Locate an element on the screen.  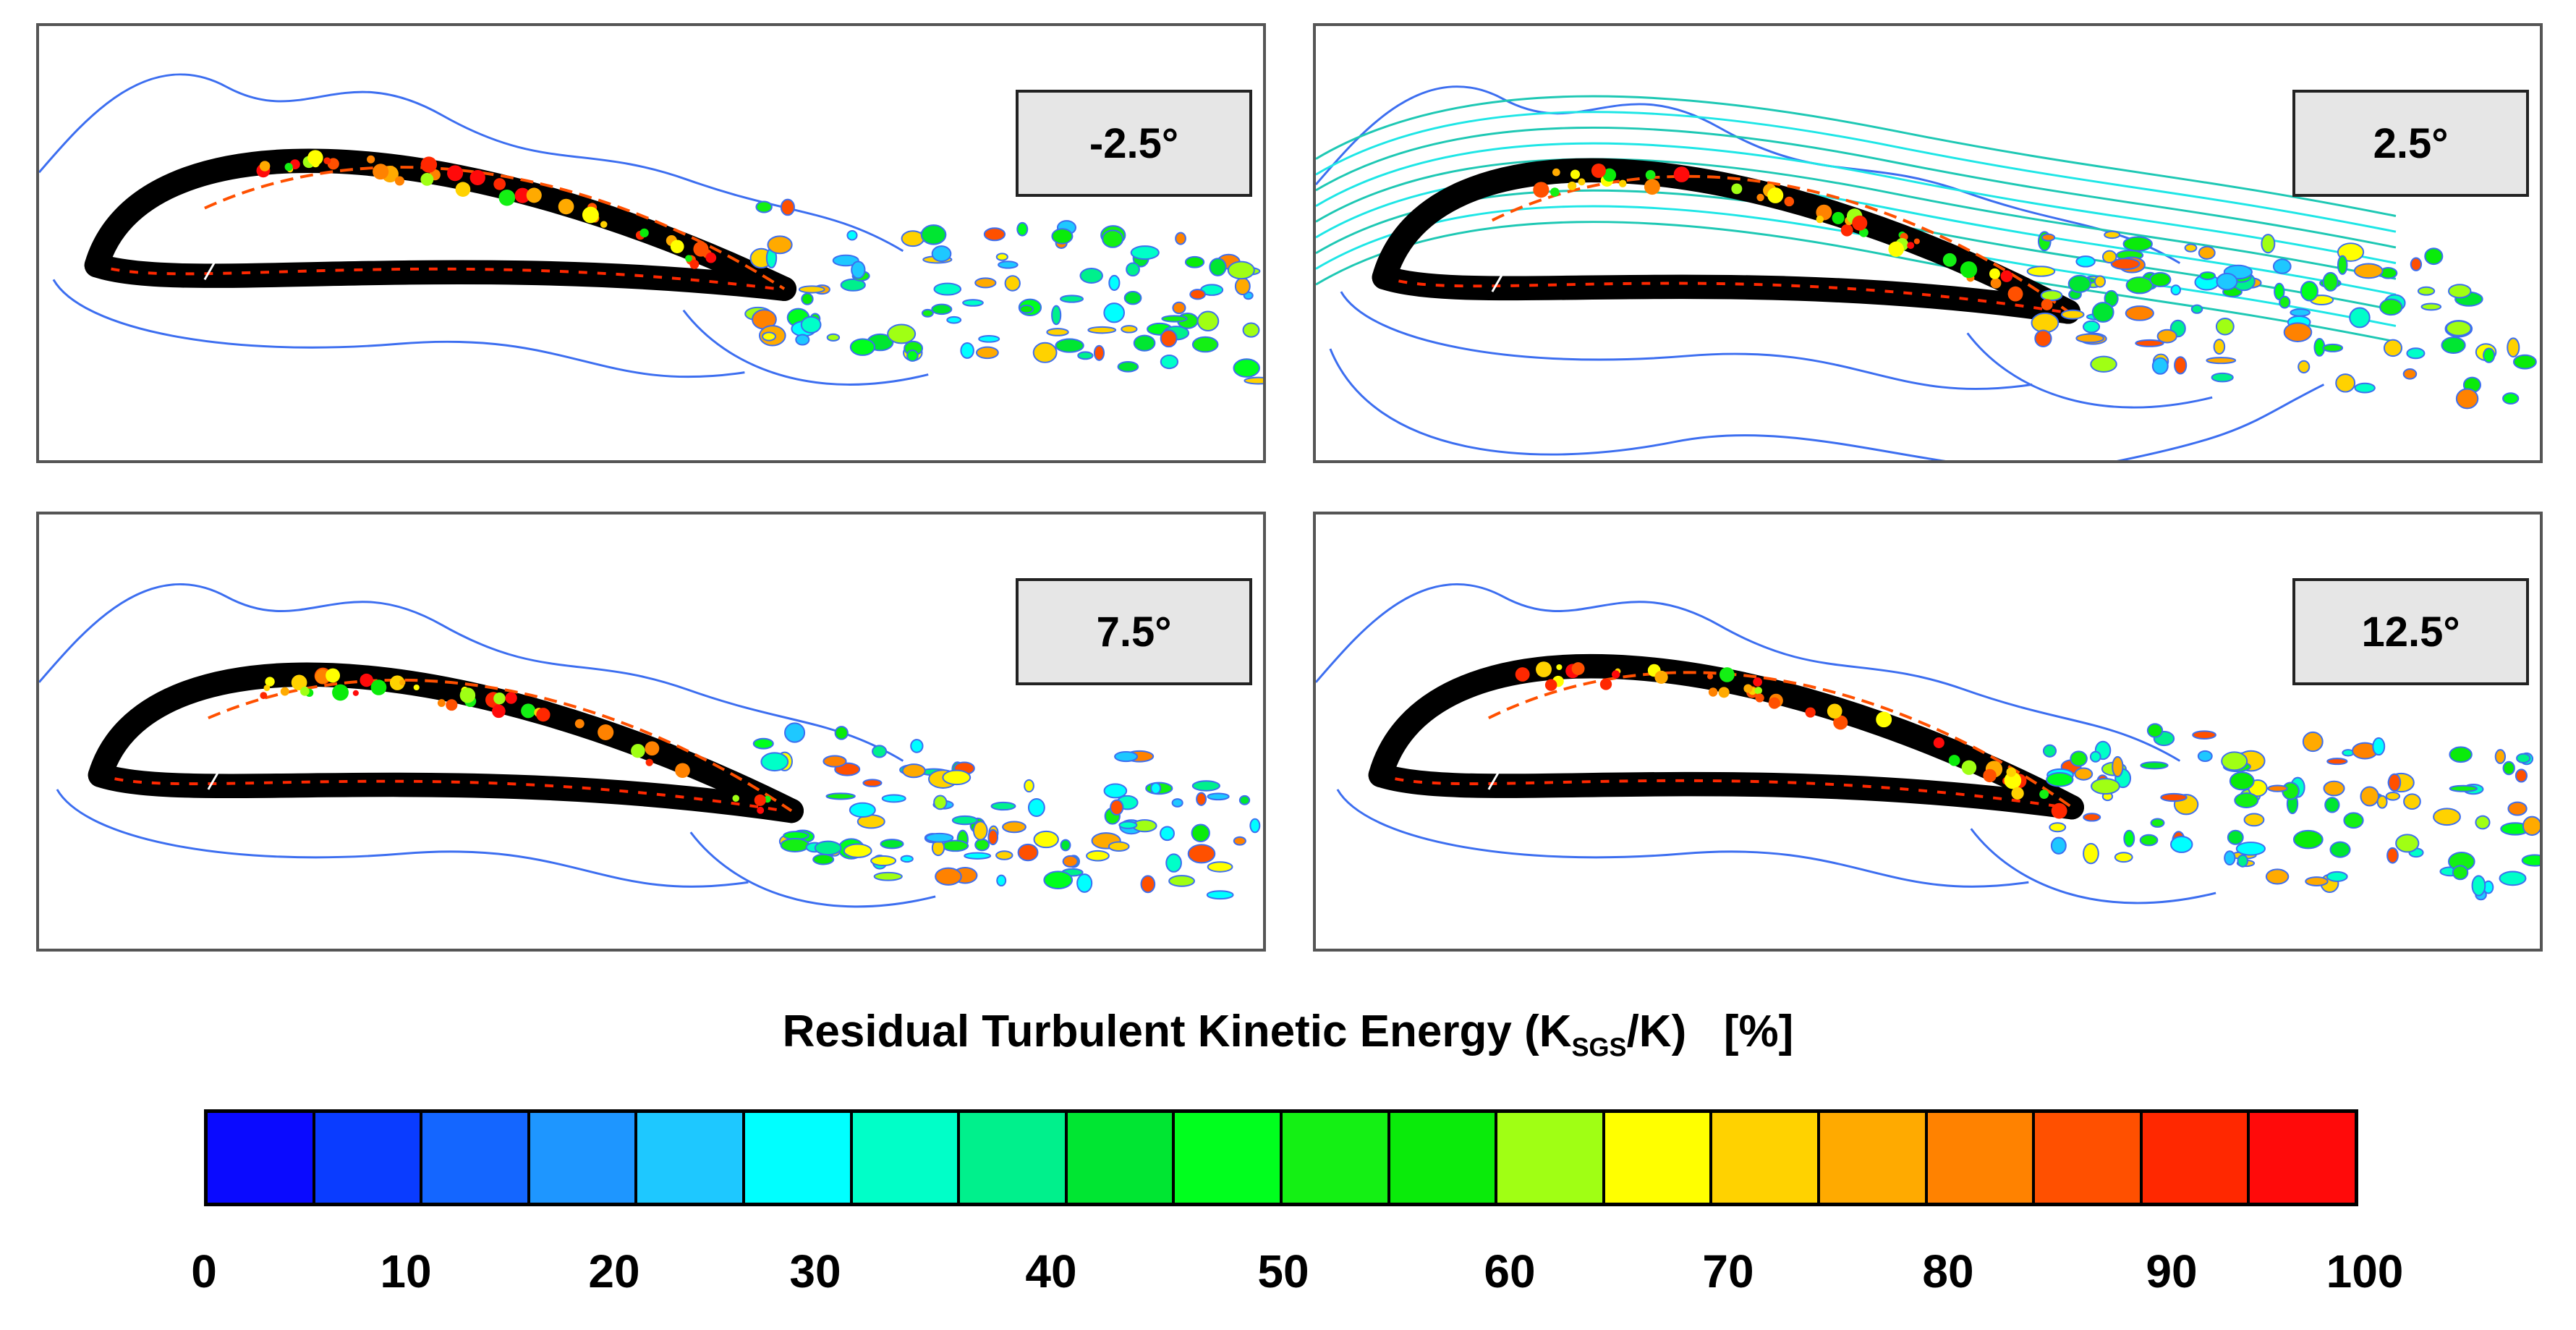
colorbar-title-subscript: SGS is located at coordinates (1599, 1047).